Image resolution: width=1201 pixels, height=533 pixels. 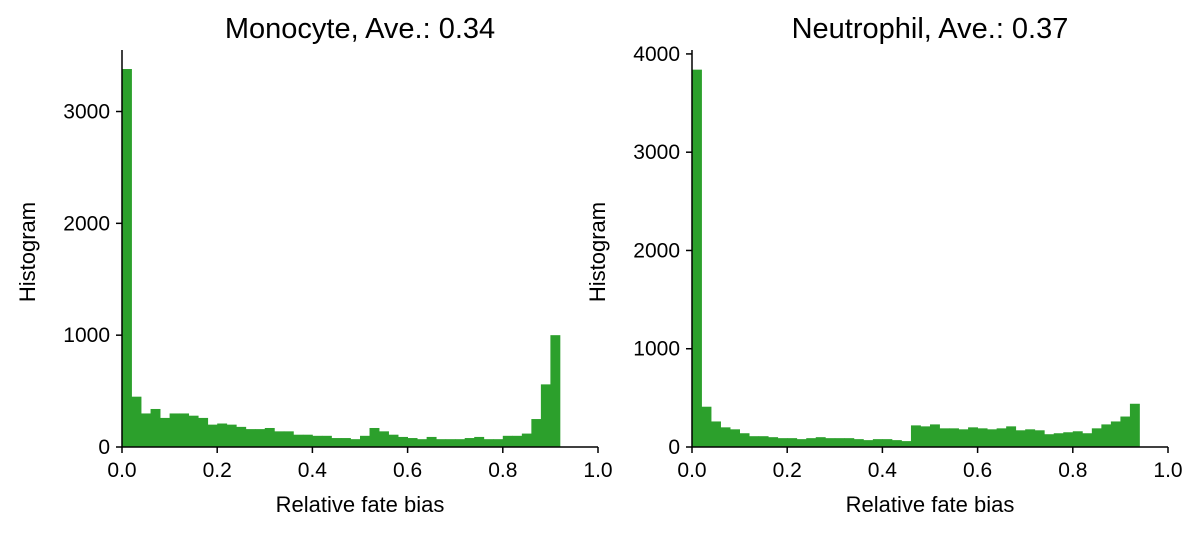 What do you see at coordinates (656, 250) in the screenshot?
I see `y-tick-label: 2000` at bounding box center [656, 250].